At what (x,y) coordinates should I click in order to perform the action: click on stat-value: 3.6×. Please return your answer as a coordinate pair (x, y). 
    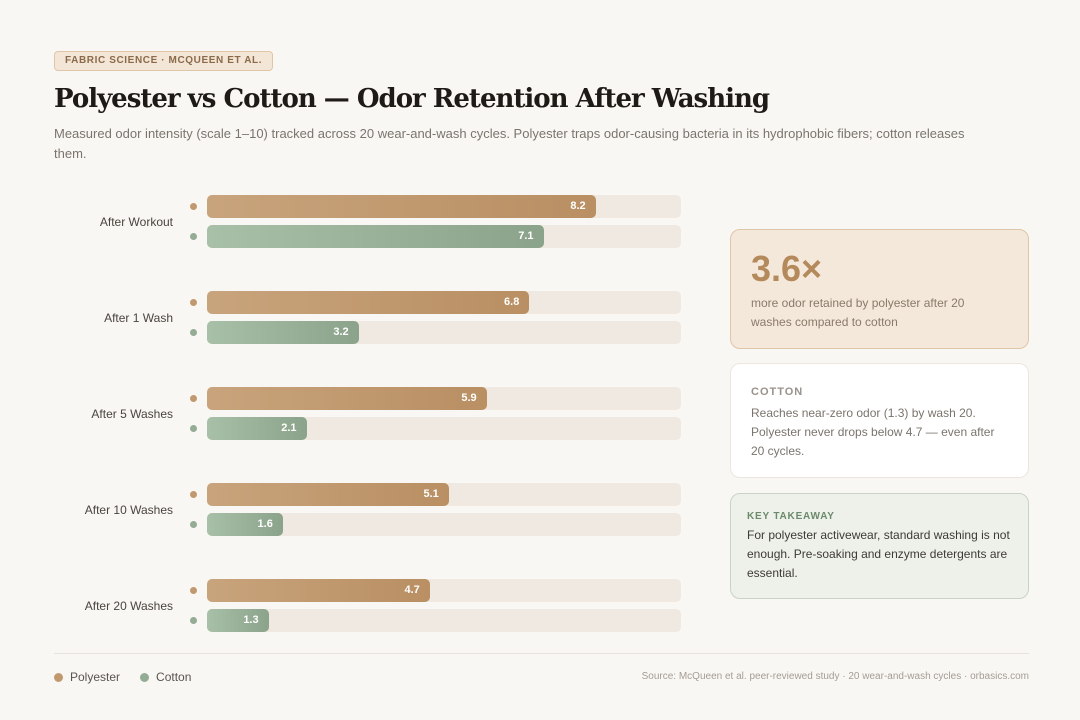
    Looking at the image, I should click on (787, 268).